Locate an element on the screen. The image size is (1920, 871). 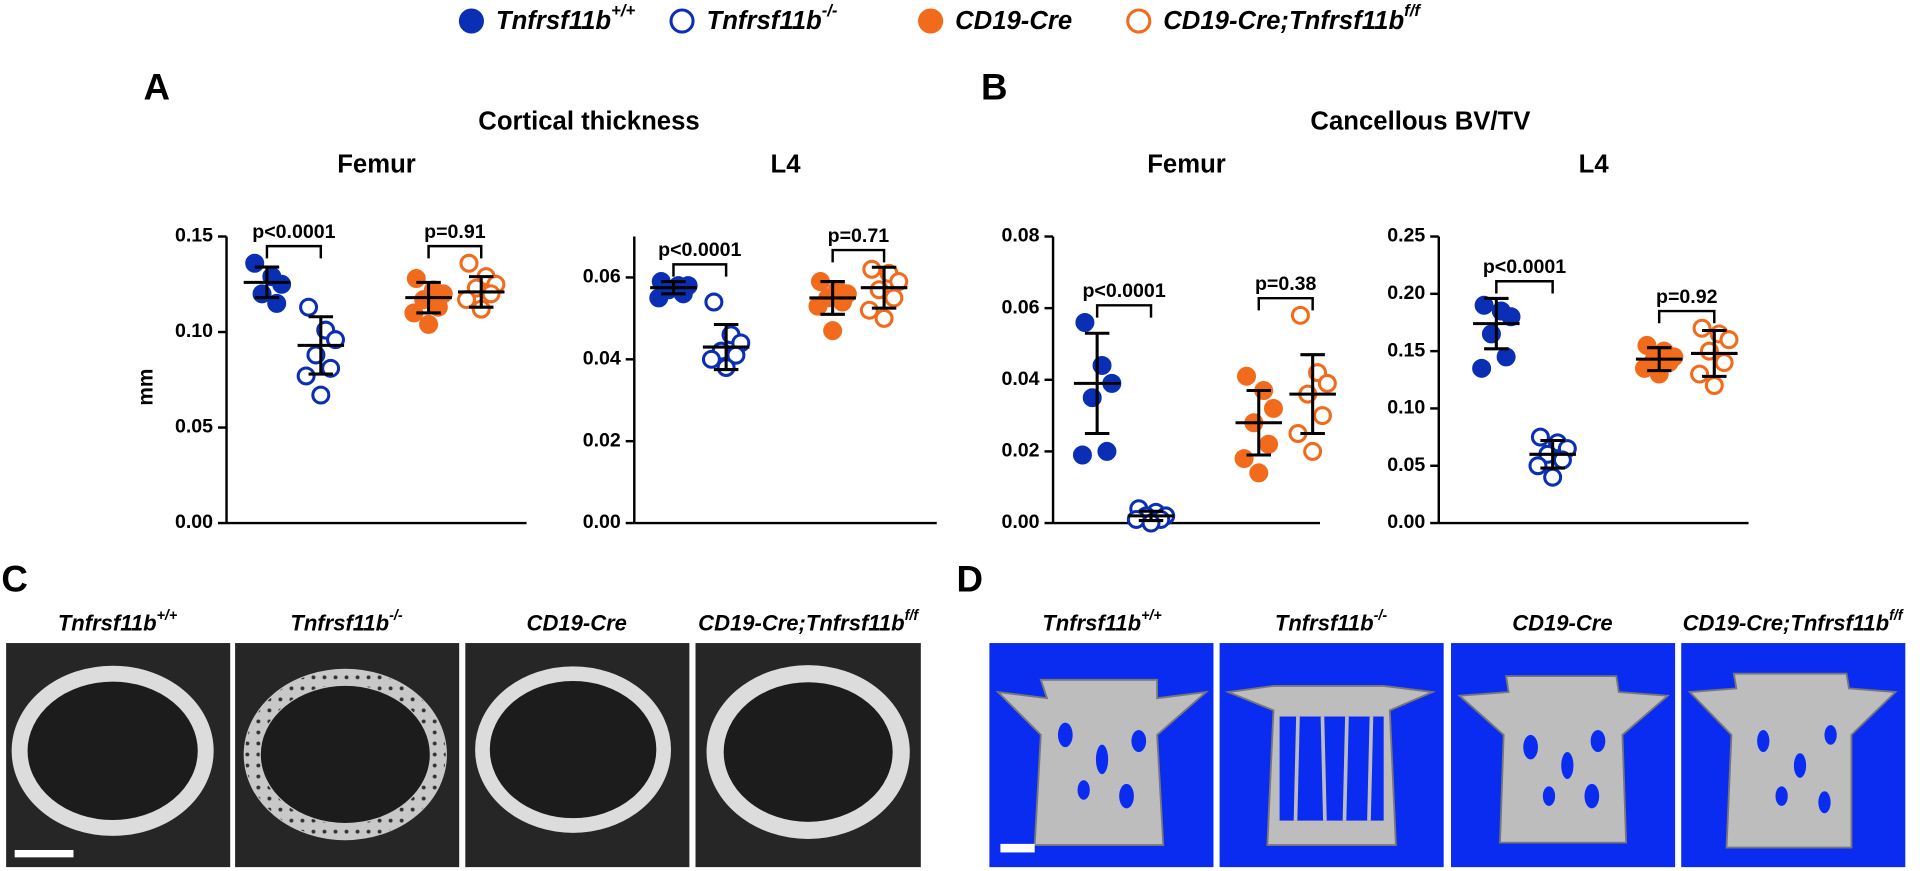
p-value: p=0.92 is located at coordinates (1687, 297).